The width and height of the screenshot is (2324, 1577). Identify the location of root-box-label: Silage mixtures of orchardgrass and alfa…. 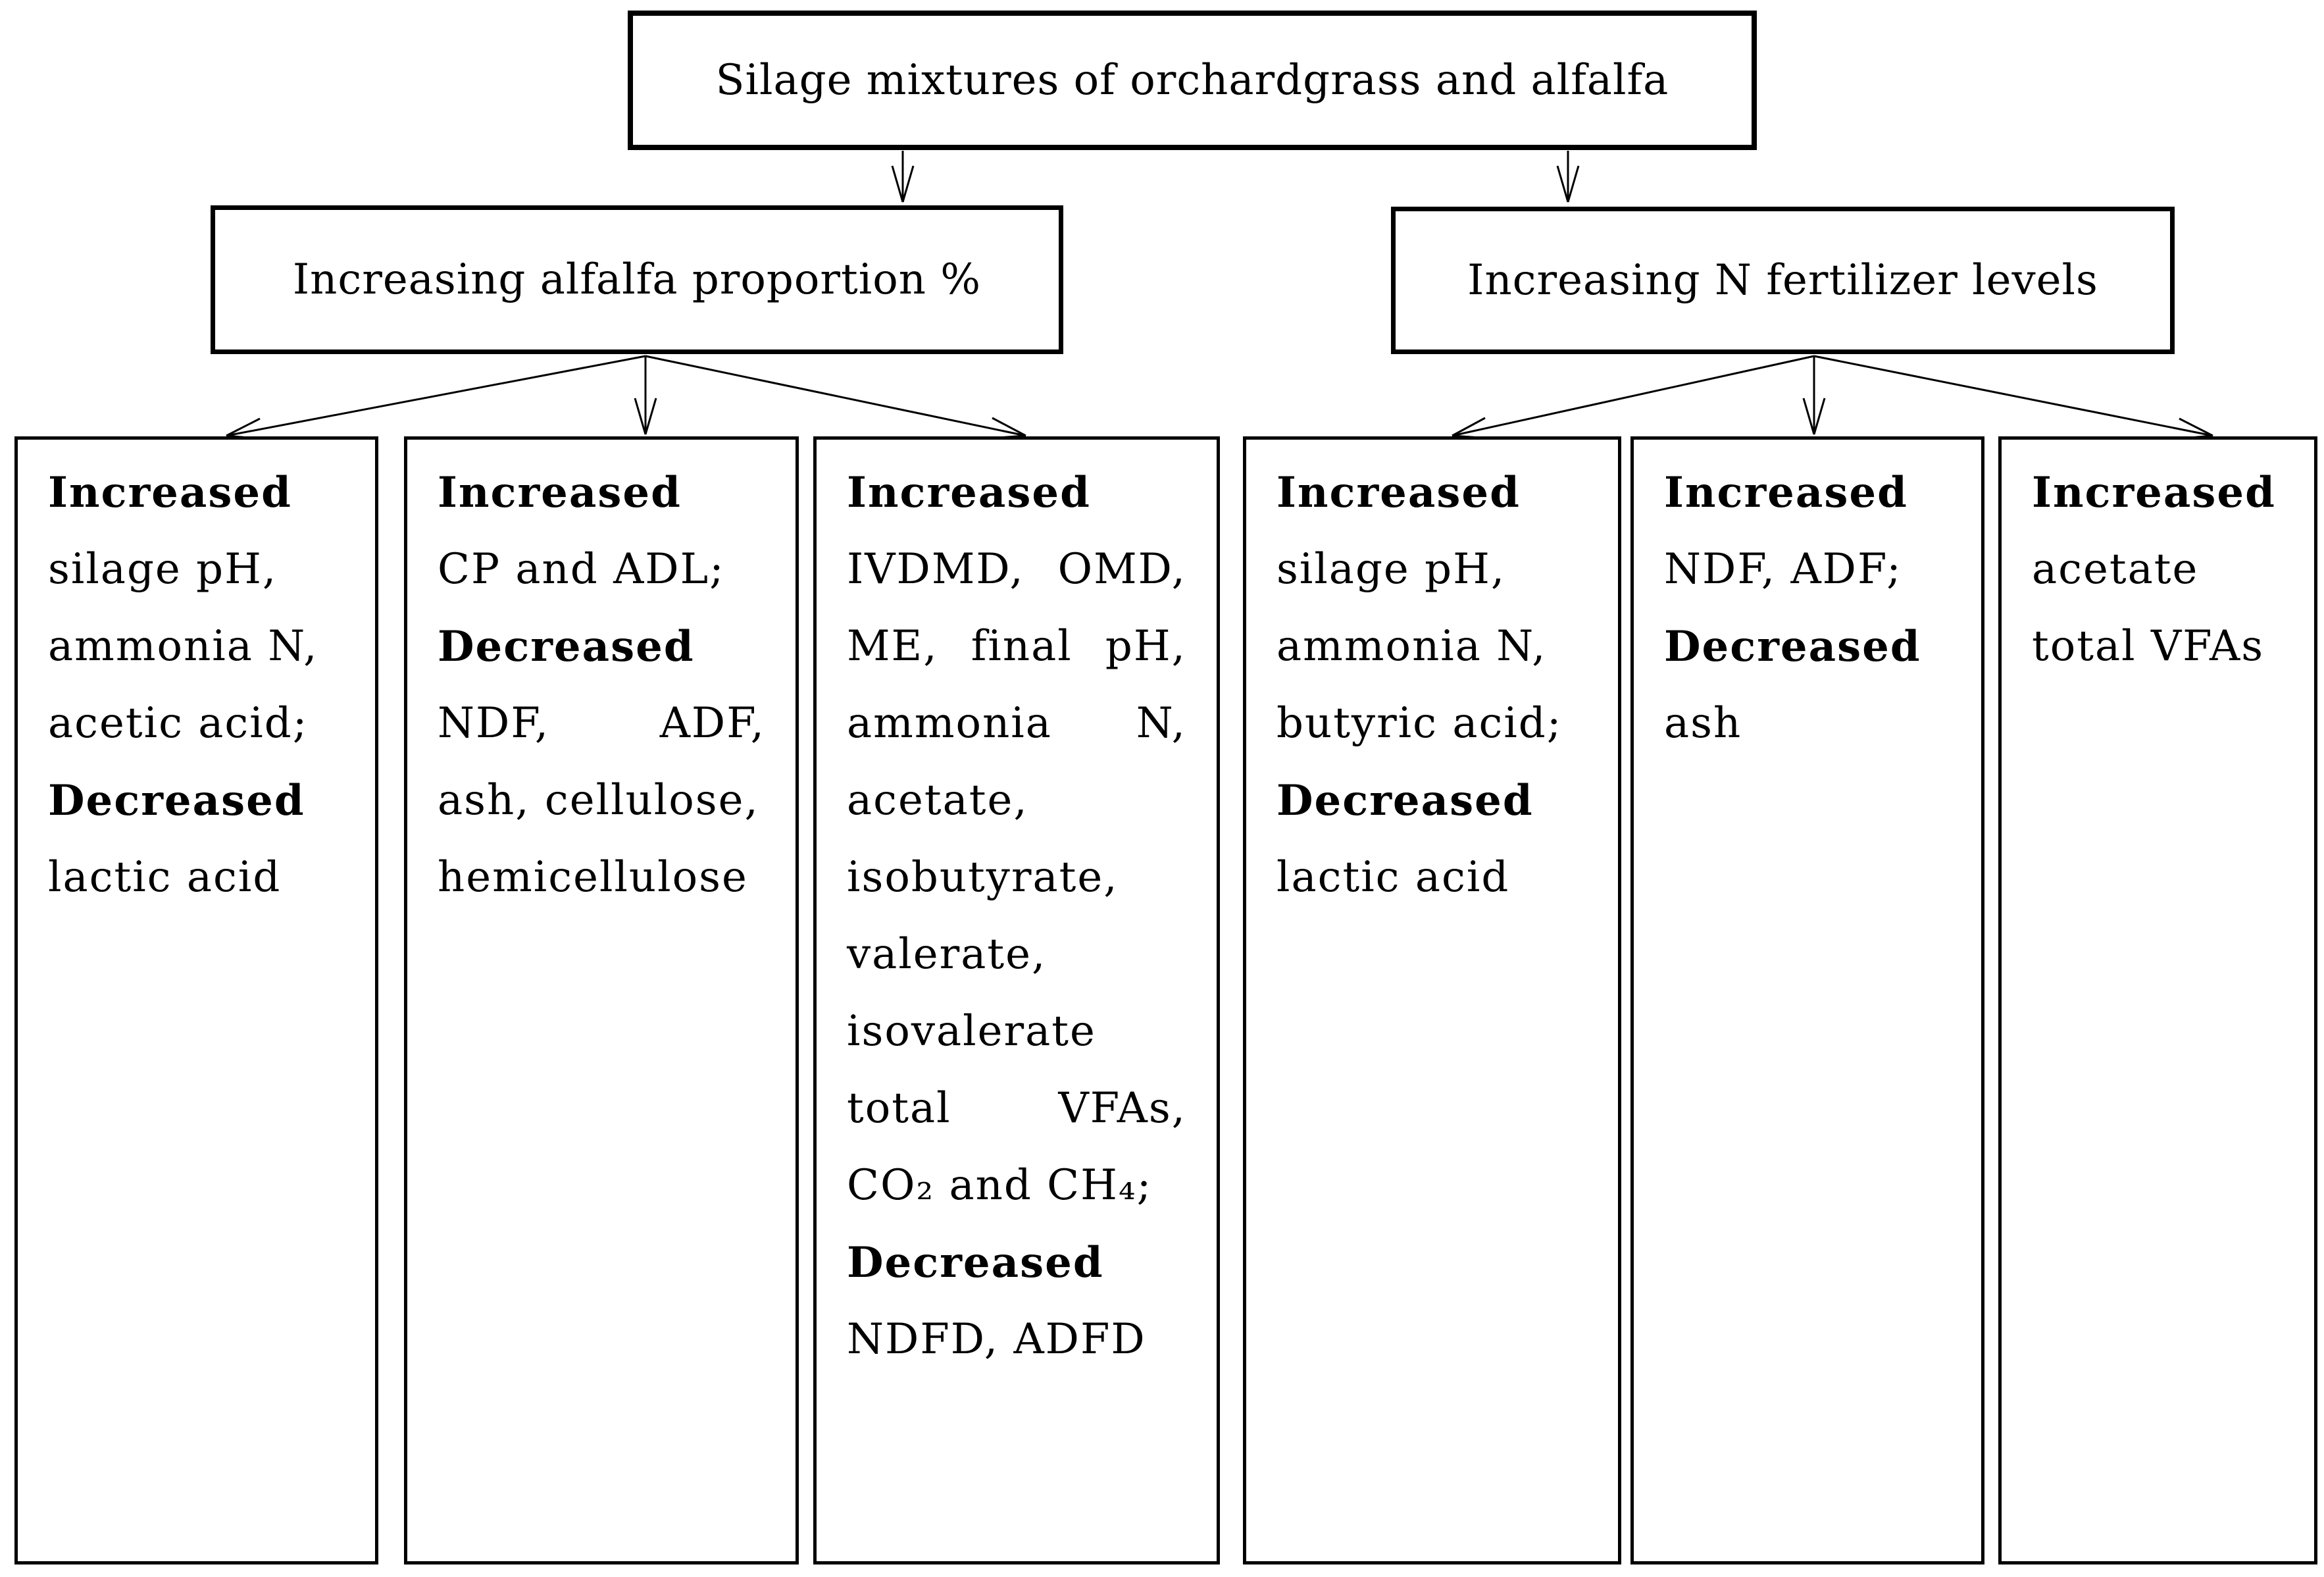
(1192, 81).